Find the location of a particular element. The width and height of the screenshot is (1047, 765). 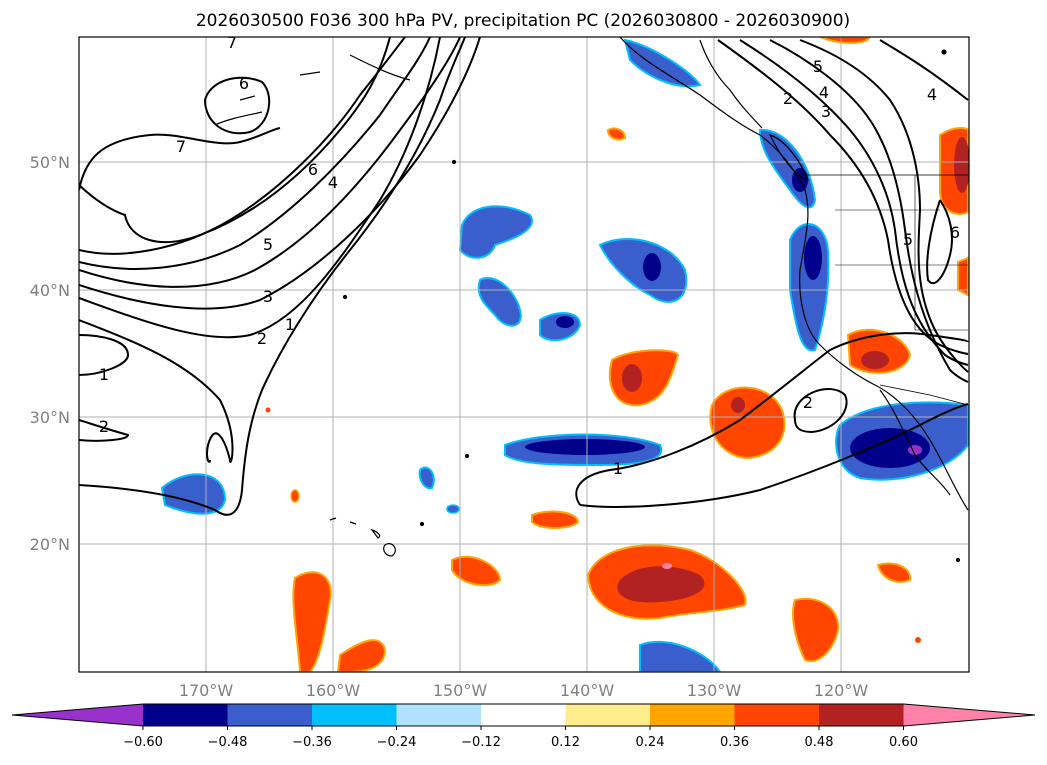

lon-label-160w: 160°W is located at coordinates (333, 690).